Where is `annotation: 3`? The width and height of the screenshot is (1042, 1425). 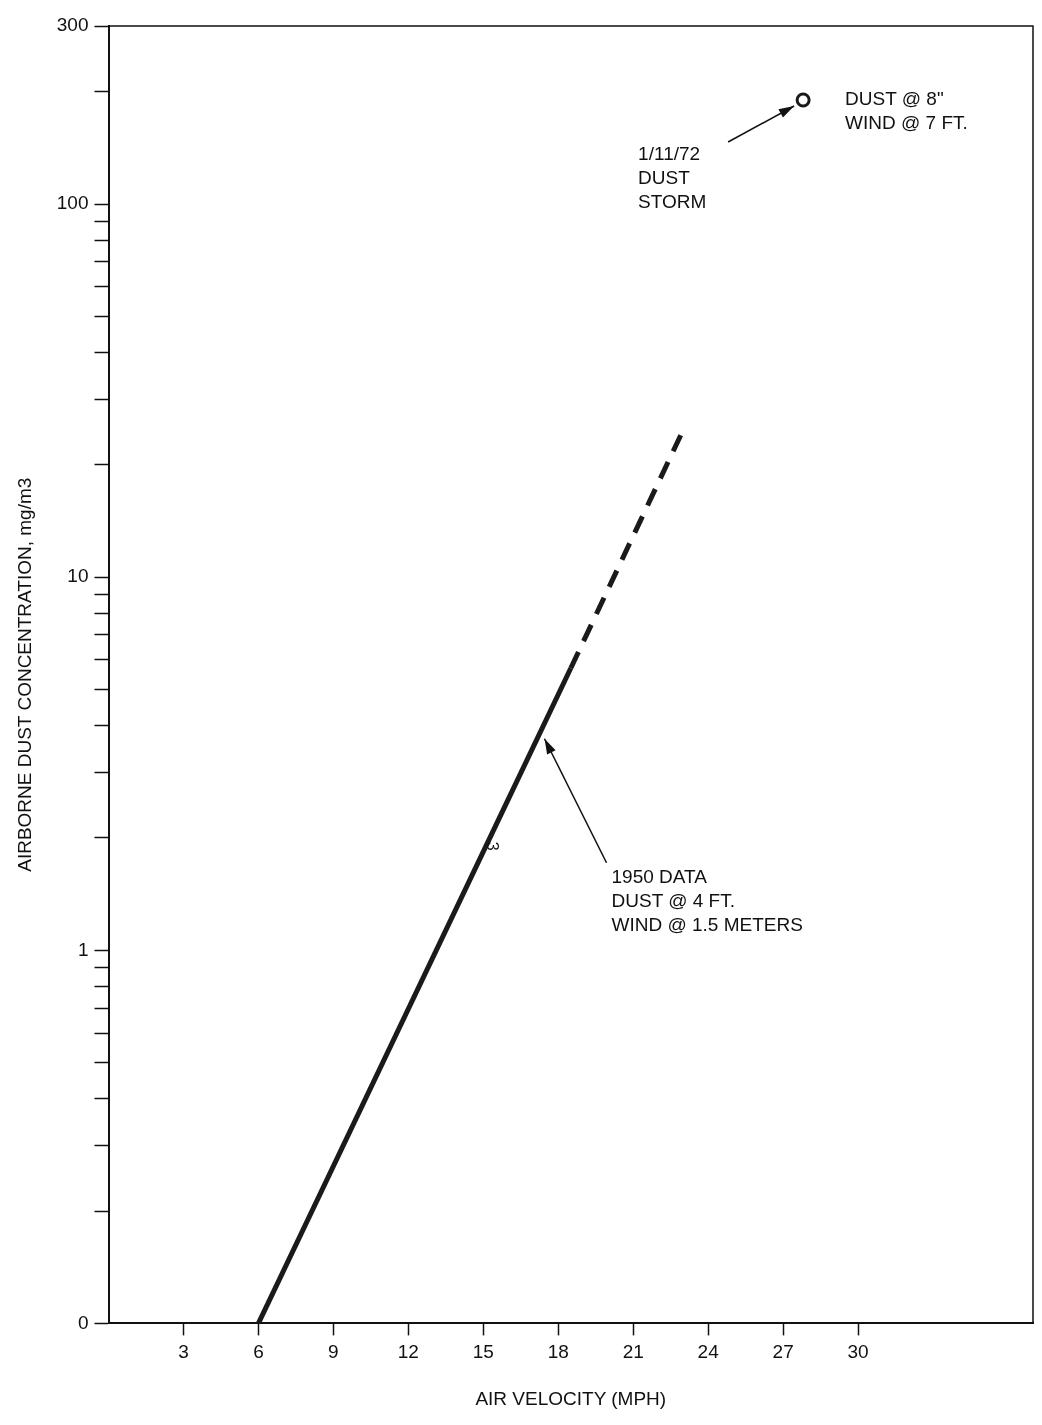 annotation: 3 is located at coordinates (492, 846).